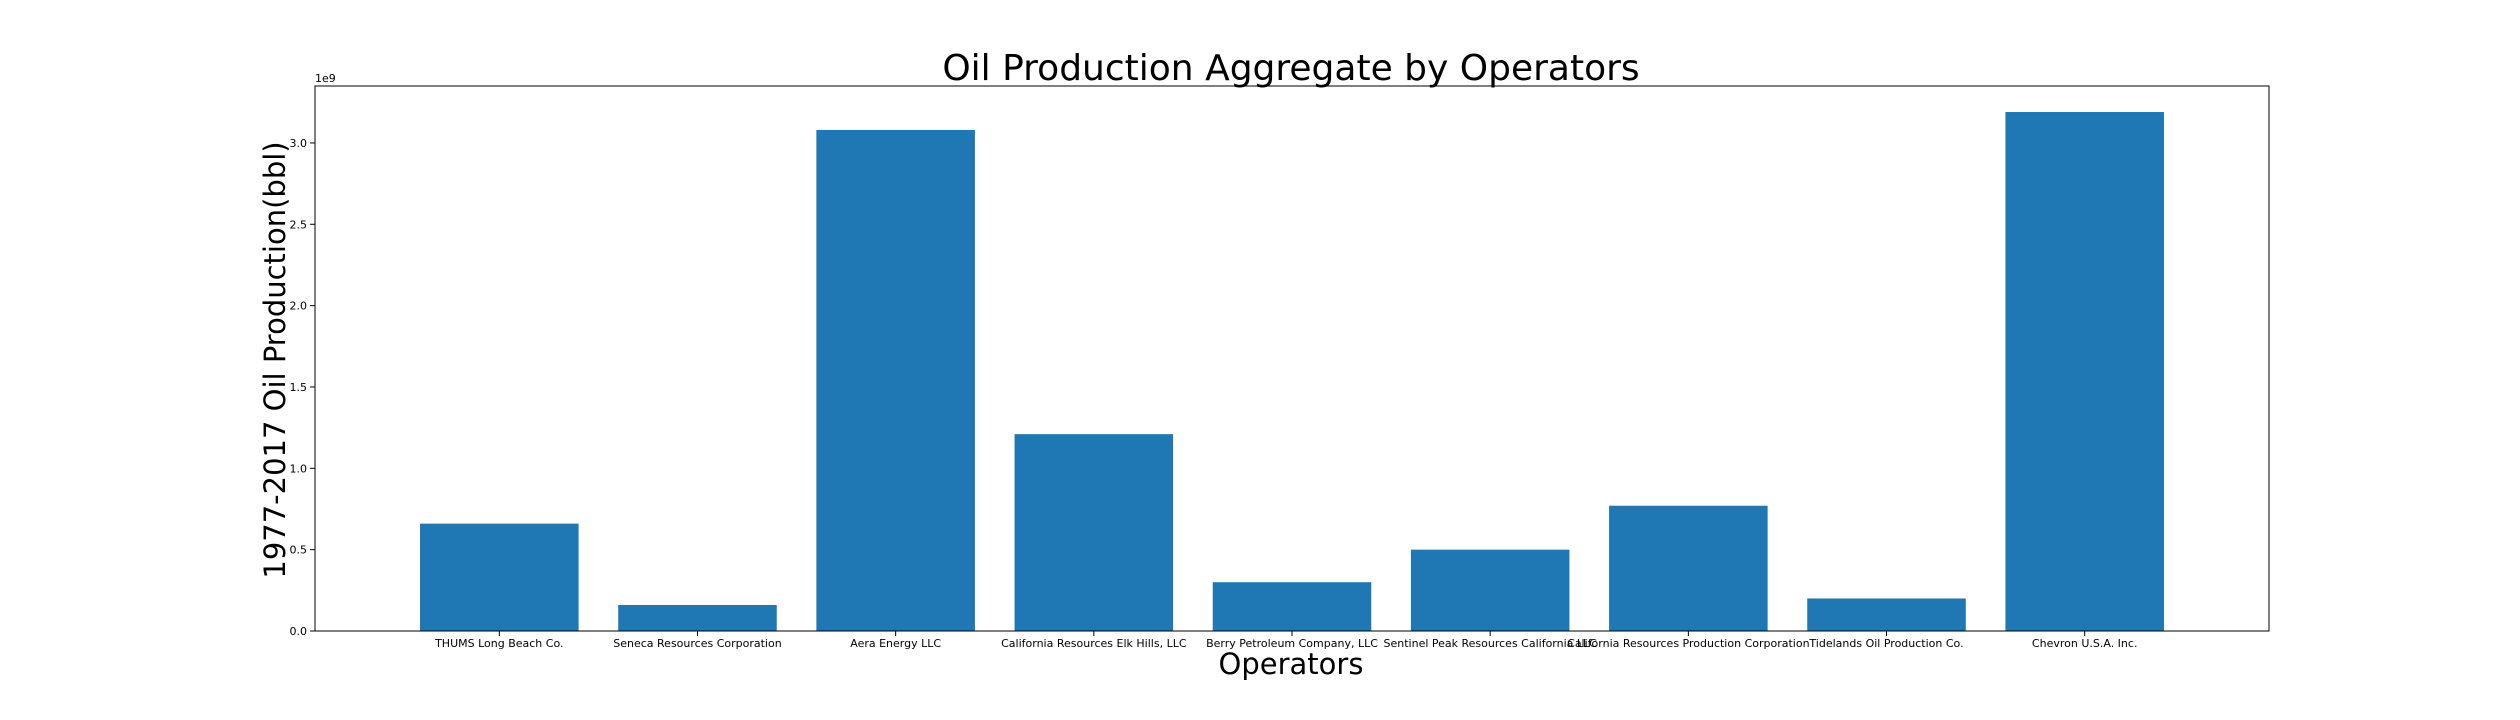 The image size is (2520, 720). I want to click on x-tick-label: Sentinel Peak Resources California LLC, so click(1491, 643).